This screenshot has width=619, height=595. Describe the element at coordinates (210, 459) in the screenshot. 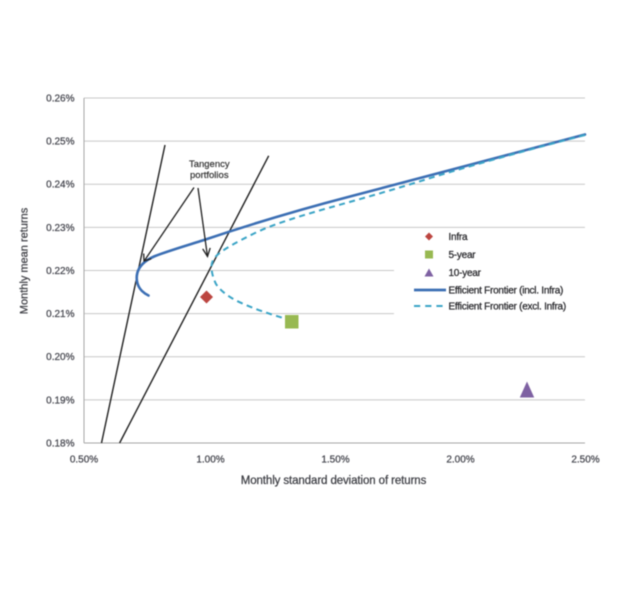

I see `svg-text: 1.00%` at that location.